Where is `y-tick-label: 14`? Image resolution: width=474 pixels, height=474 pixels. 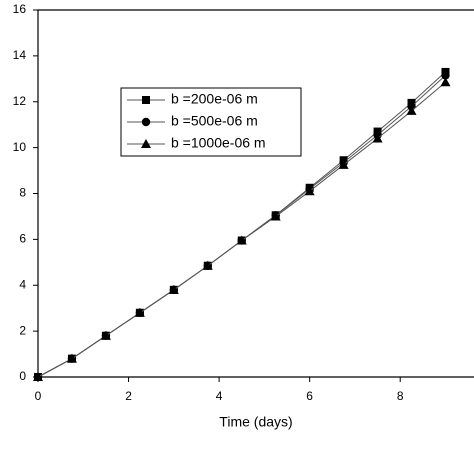 y-tick-label: 14 is located at coordinates (20, 55).